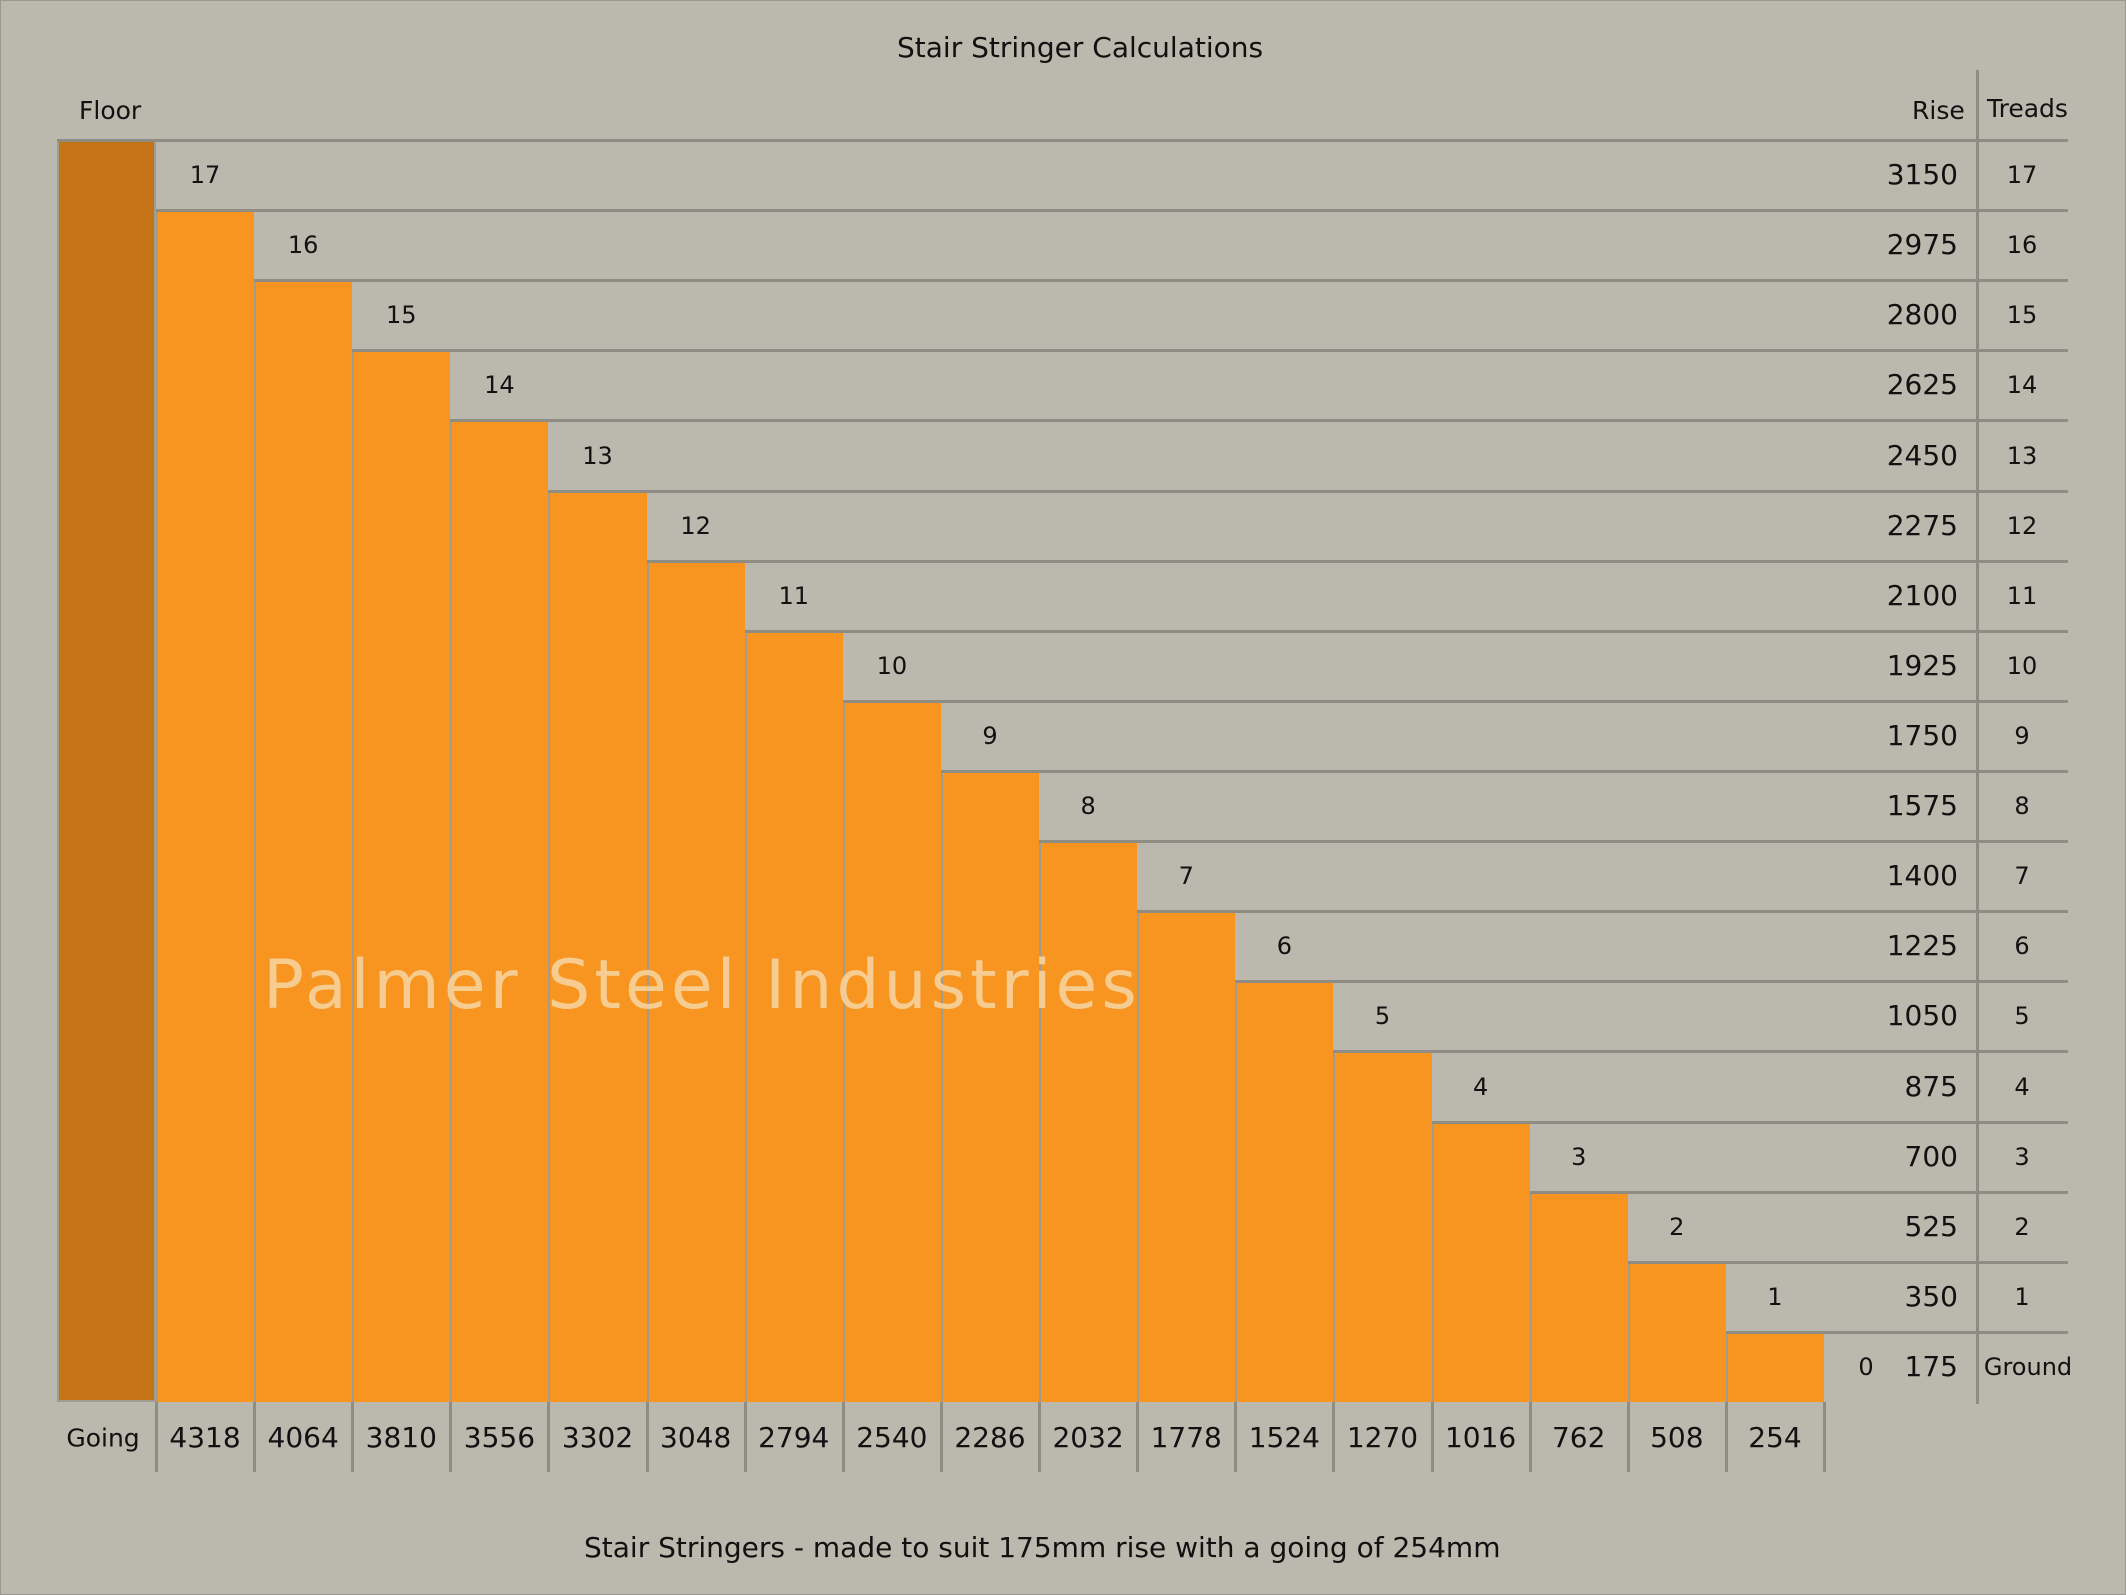  What do you see at coordinates (1775, 1296) in the screenshot?
I see `step-label-1: 1` at bounding box center [1775, 1296].